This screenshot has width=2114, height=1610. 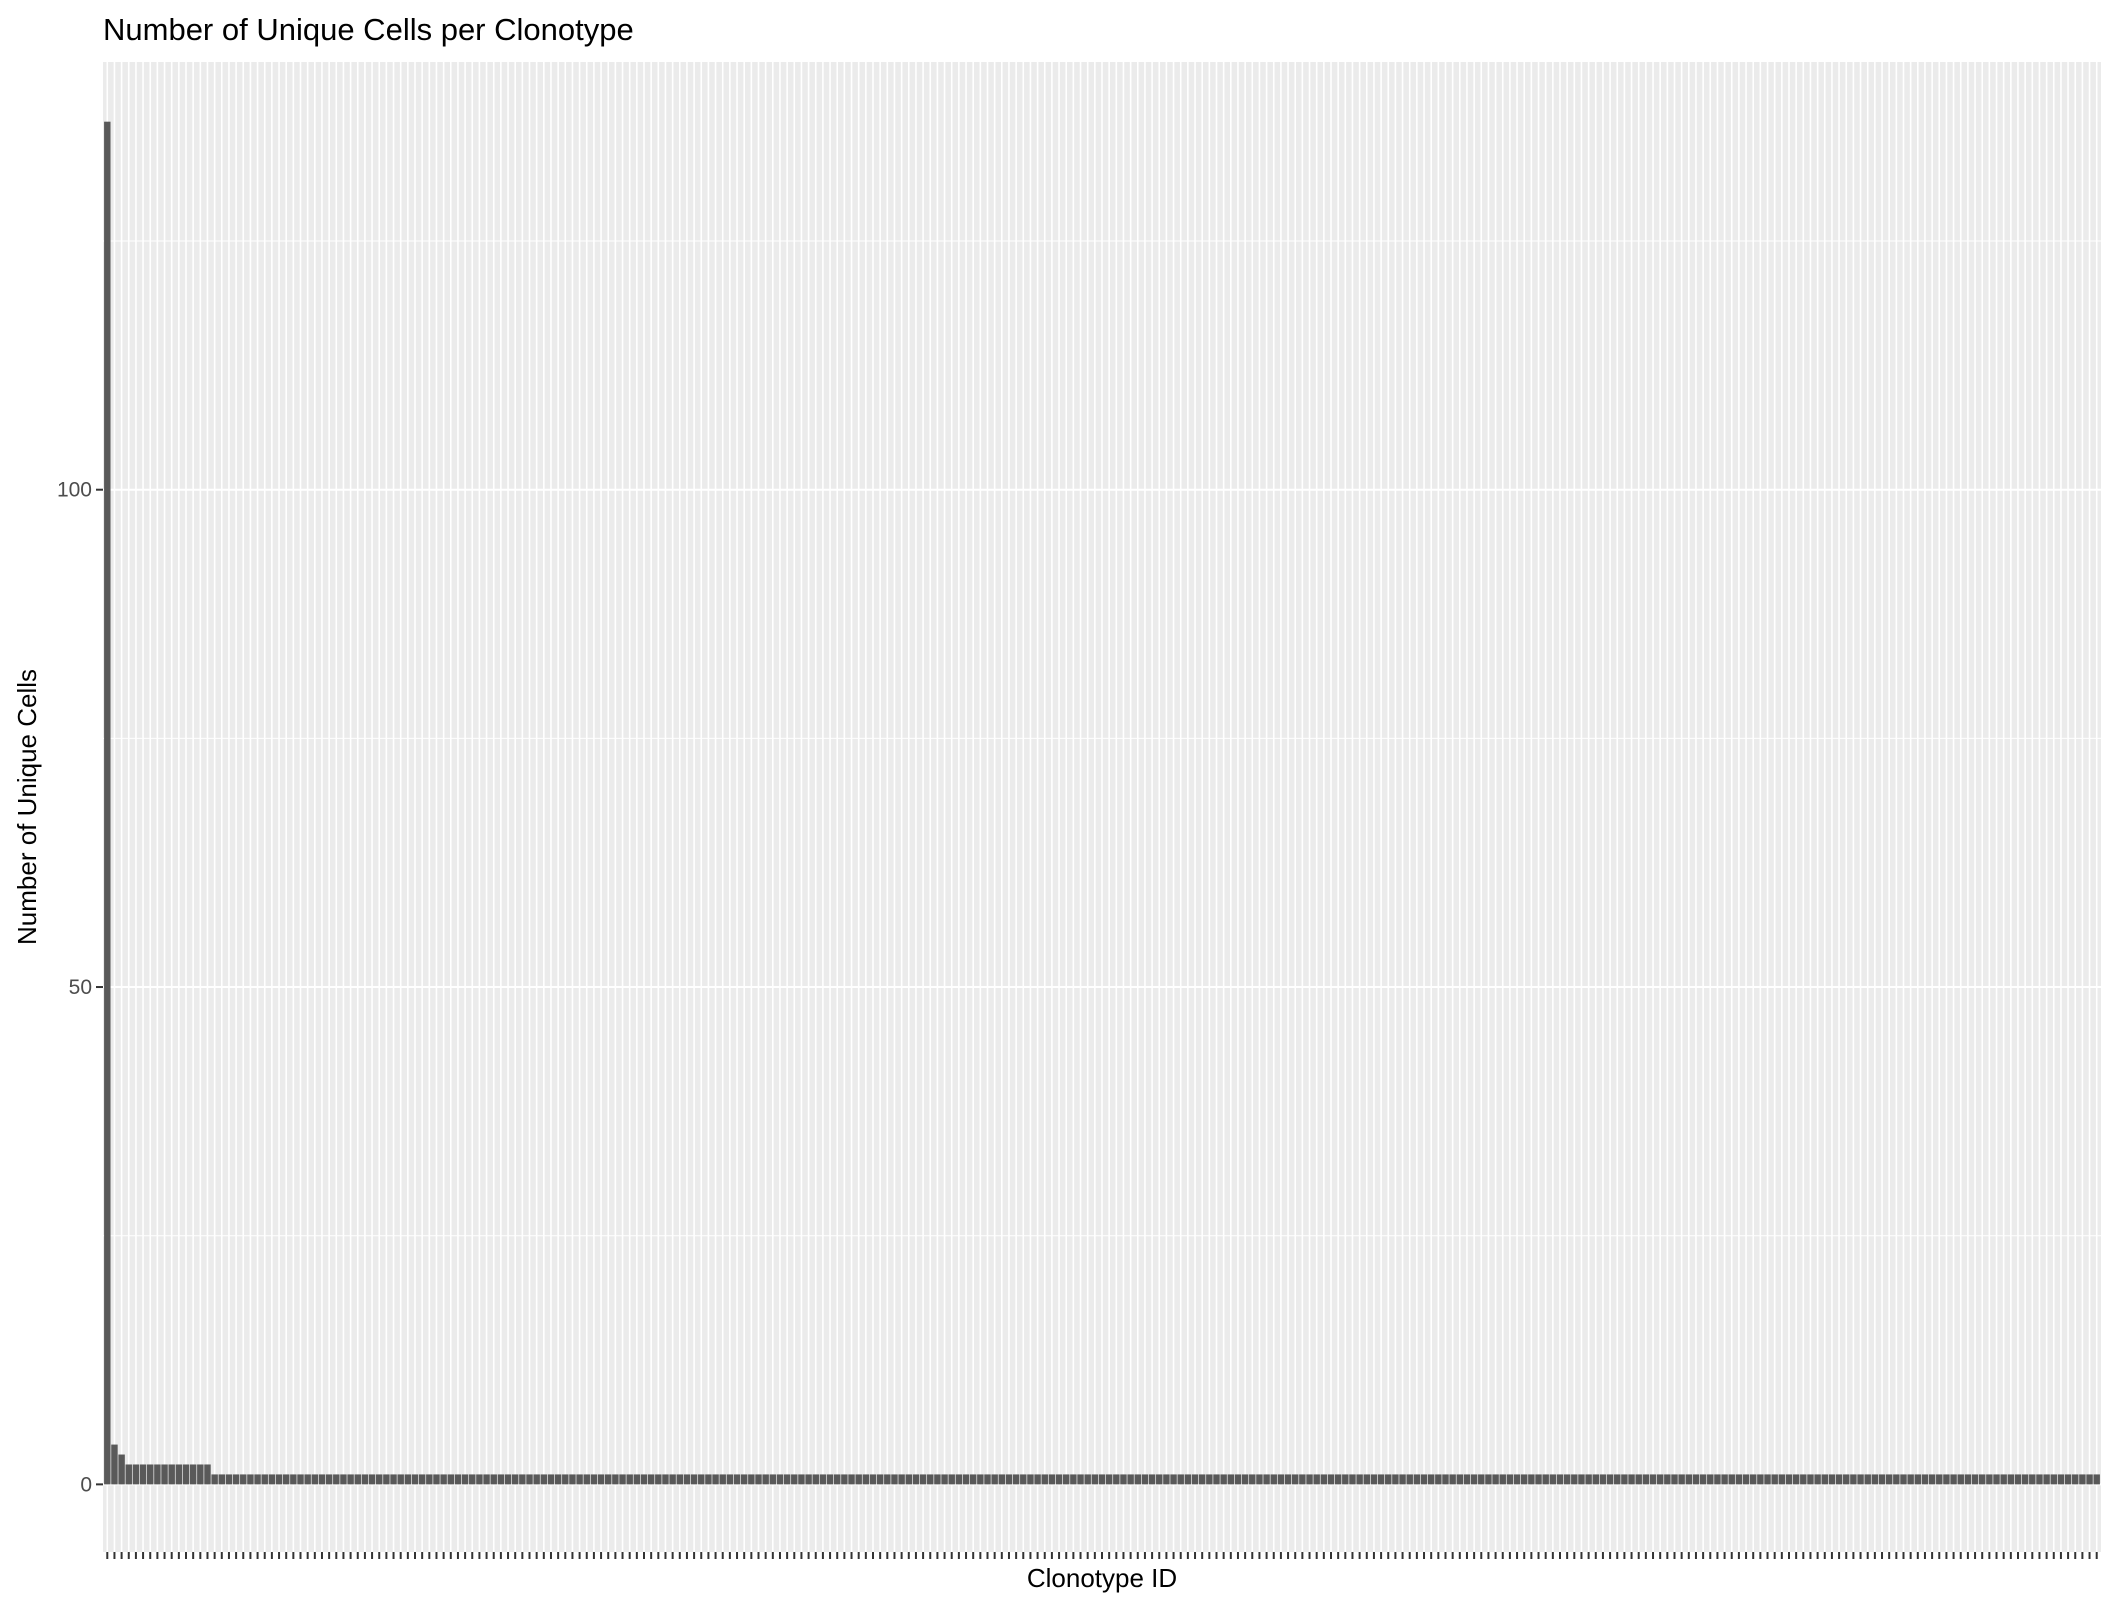 What do you see at coordinates (74, 490) in the screenshot?
I see `y-tick-label: 100` at bounding box center [74, 490].